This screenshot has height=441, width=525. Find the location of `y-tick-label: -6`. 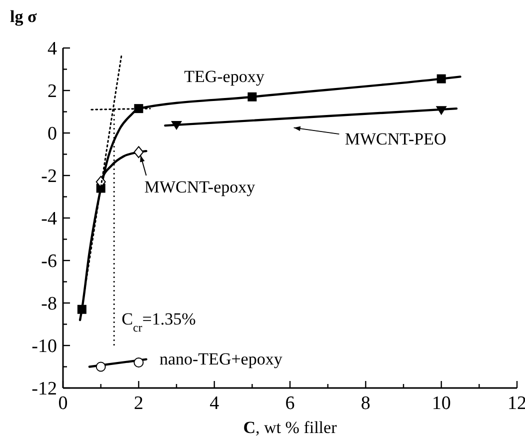

y-tick-label: -6 is located at coordinates (49, 261).